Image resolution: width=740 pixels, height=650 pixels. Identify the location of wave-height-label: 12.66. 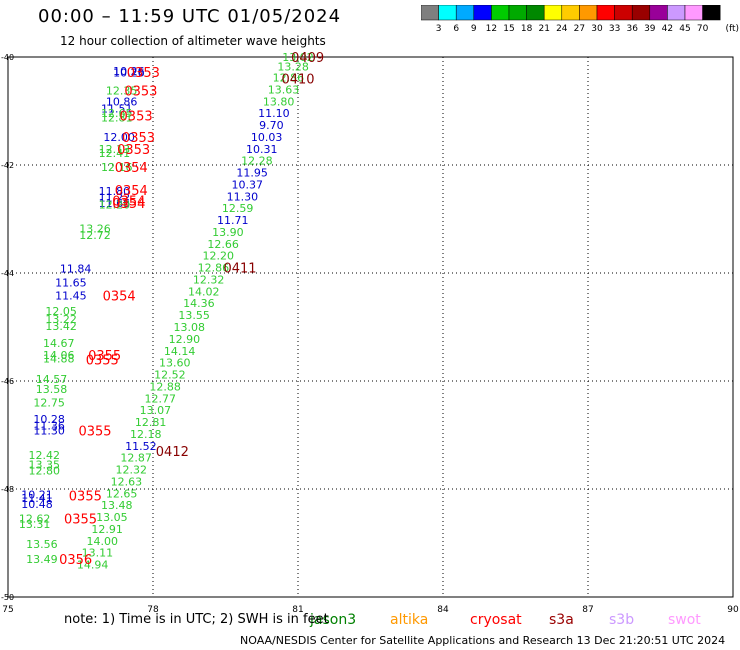
(223, 244).